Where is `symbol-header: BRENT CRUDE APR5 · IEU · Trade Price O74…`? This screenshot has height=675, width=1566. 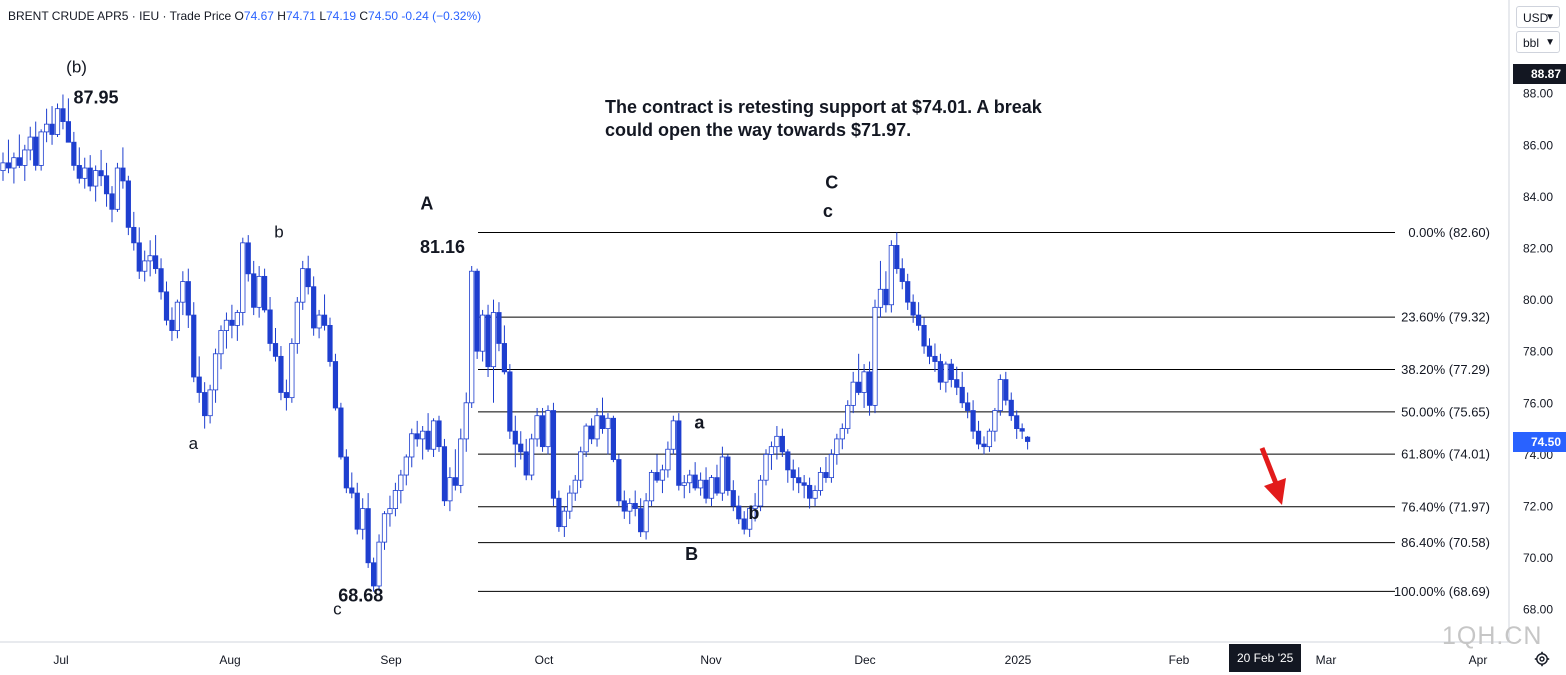
symbol-header: BRENT CRUDE APR5 · IEU · Trade Price O74… is located at coordinates (244, 16).